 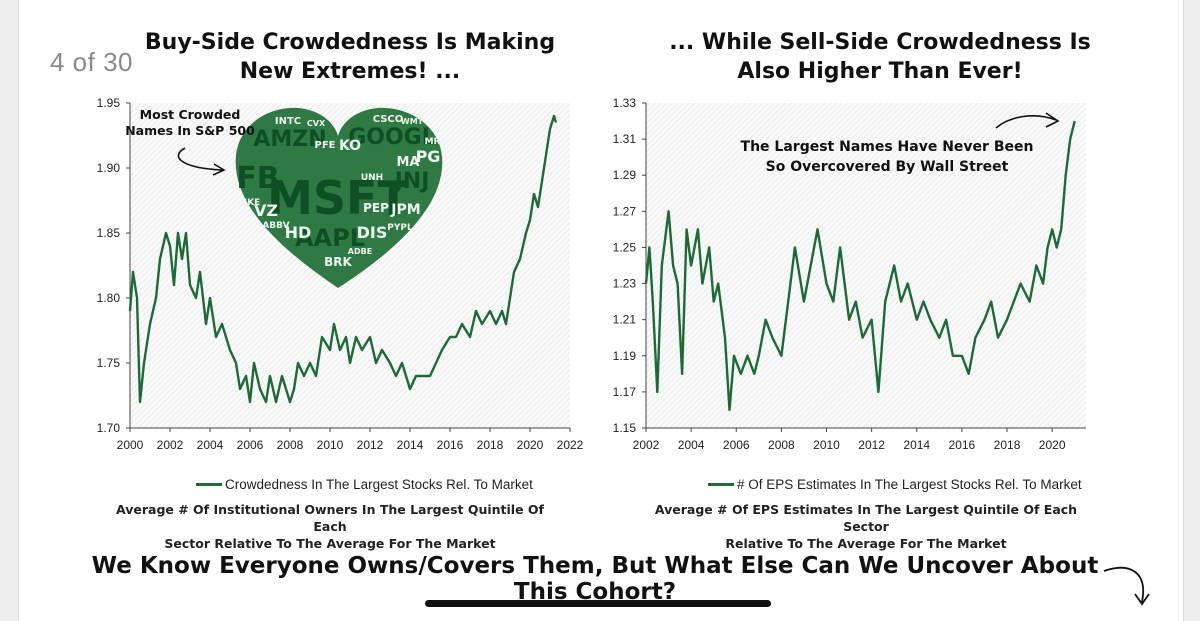 I want to click on left-x-tick-label: 2002, so click(x=170, y=445).